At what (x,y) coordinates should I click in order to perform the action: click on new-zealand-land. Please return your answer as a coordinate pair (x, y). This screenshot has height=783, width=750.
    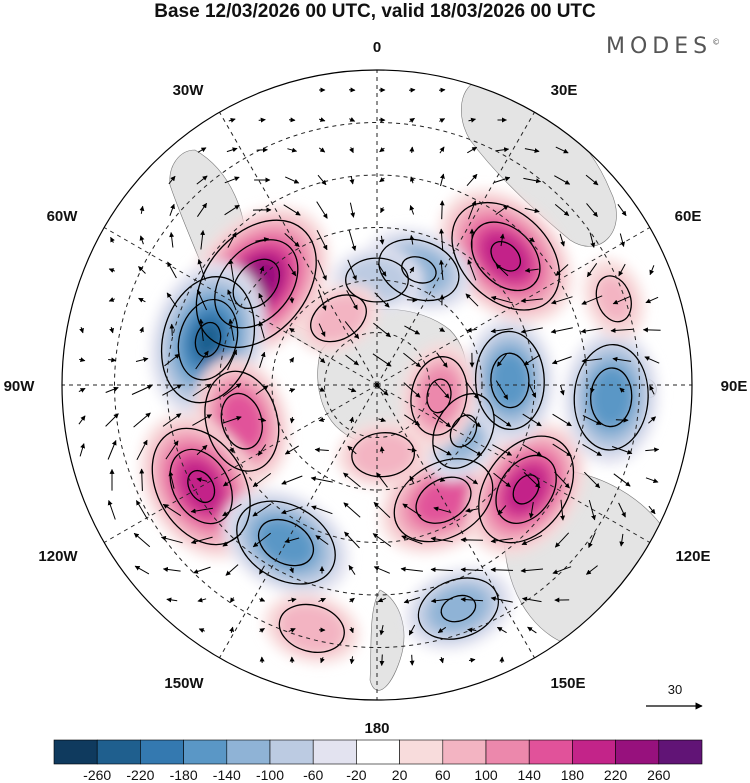
    Looking at the image, I should click on (387, 640).